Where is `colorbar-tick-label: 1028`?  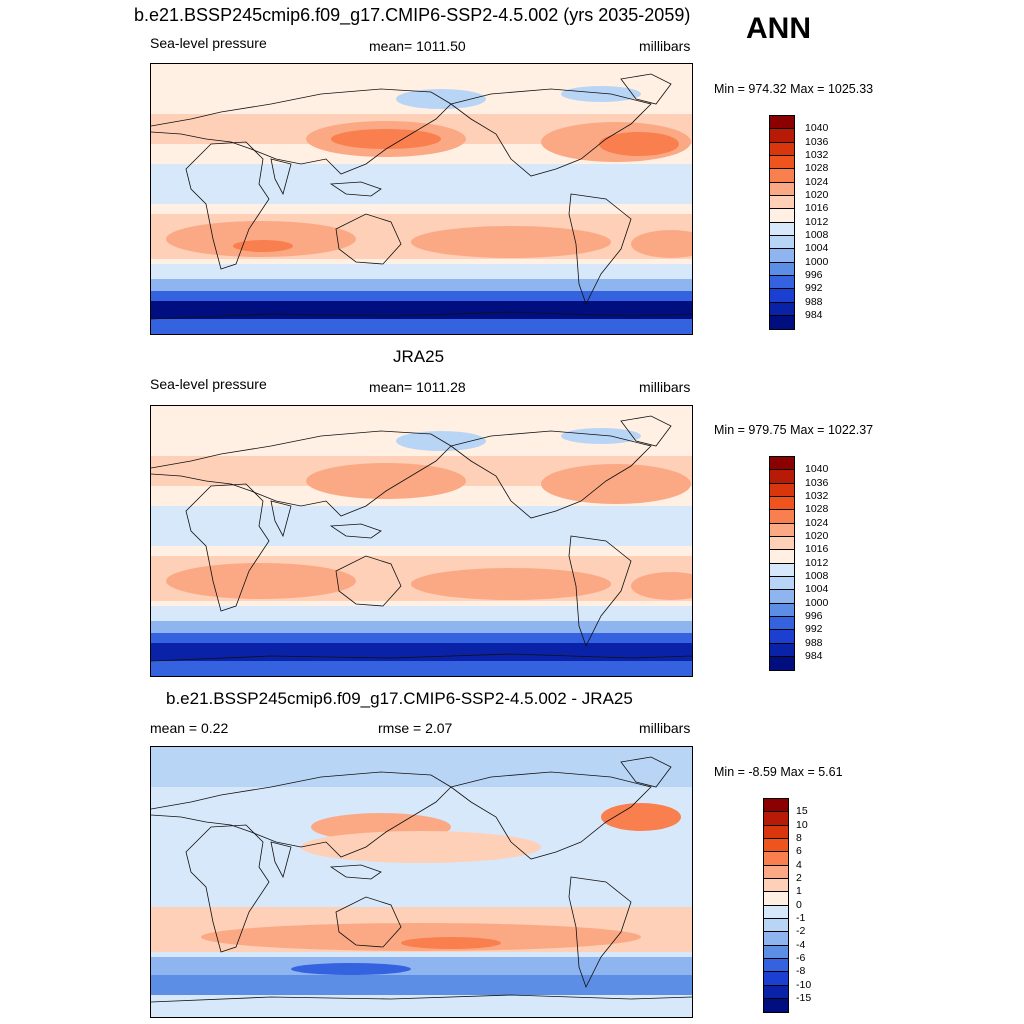
colorbar-tick-label: 1028 is located at coordinates (817, 168).